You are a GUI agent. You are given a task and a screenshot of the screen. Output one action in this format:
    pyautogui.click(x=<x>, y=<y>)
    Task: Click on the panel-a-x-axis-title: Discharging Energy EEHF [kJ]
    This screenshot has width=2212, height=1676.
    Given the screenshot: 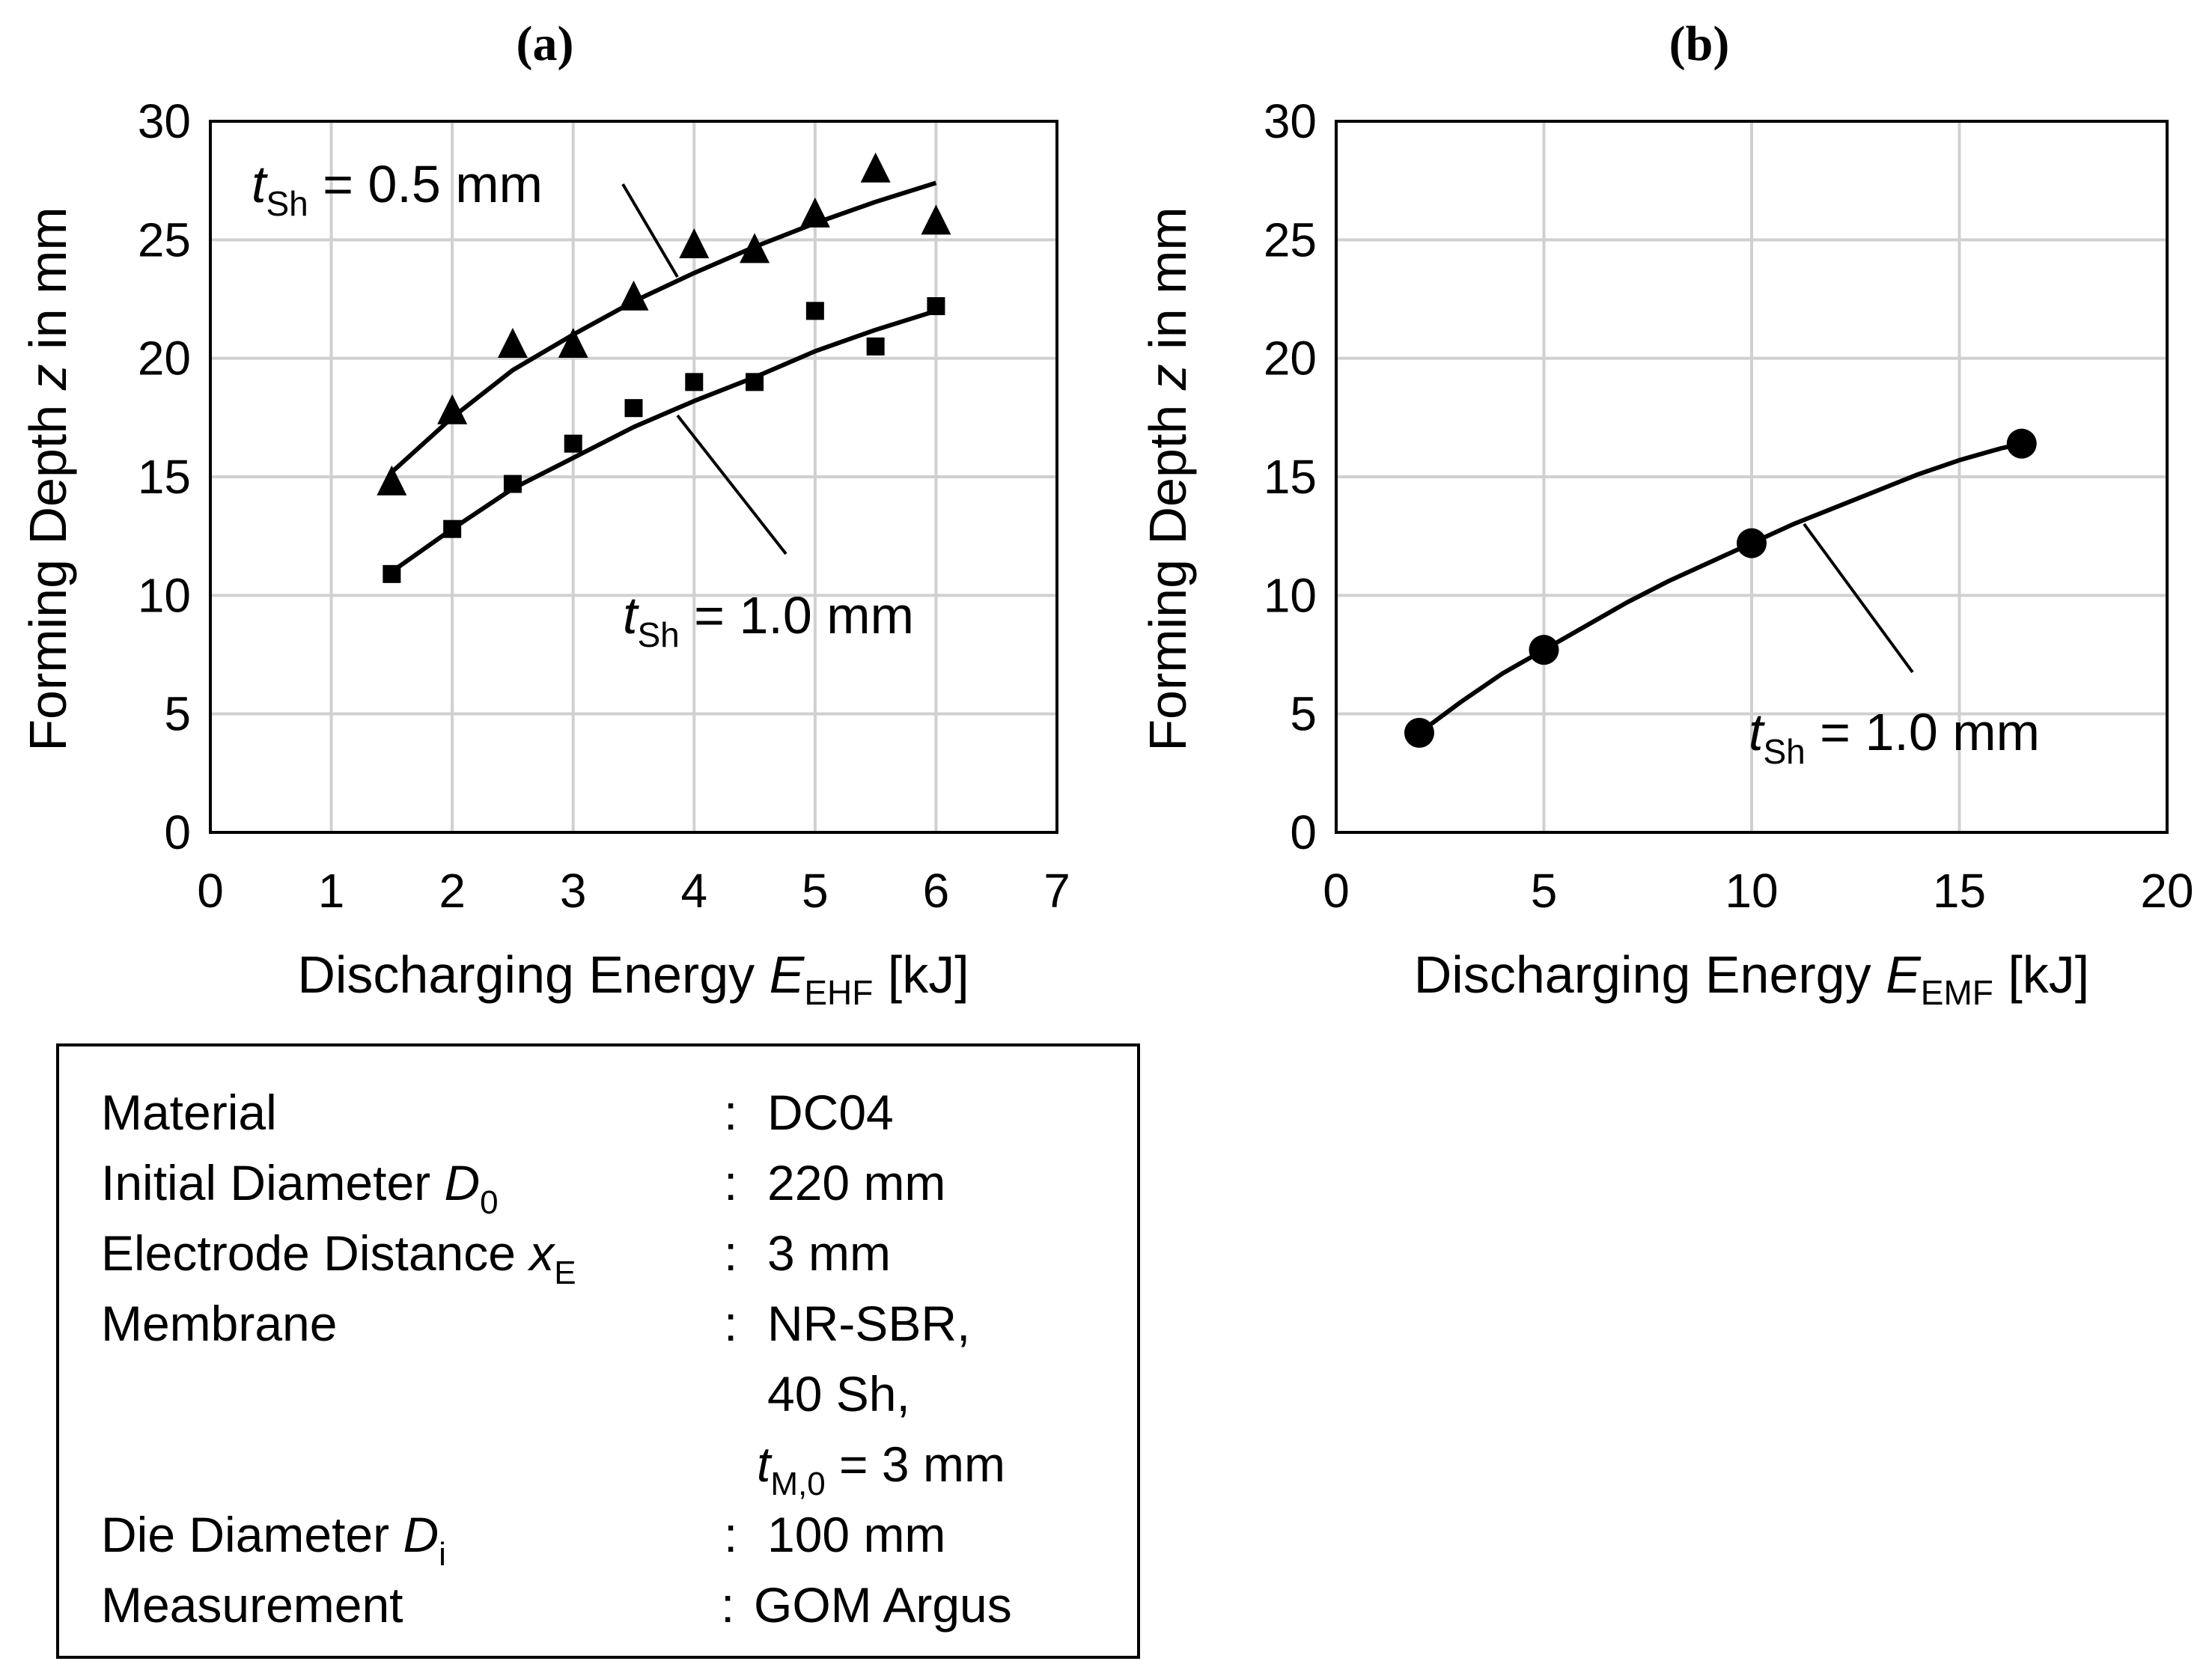 What is the action you would take?
    pyautogui.click(x=633, y=978)
    